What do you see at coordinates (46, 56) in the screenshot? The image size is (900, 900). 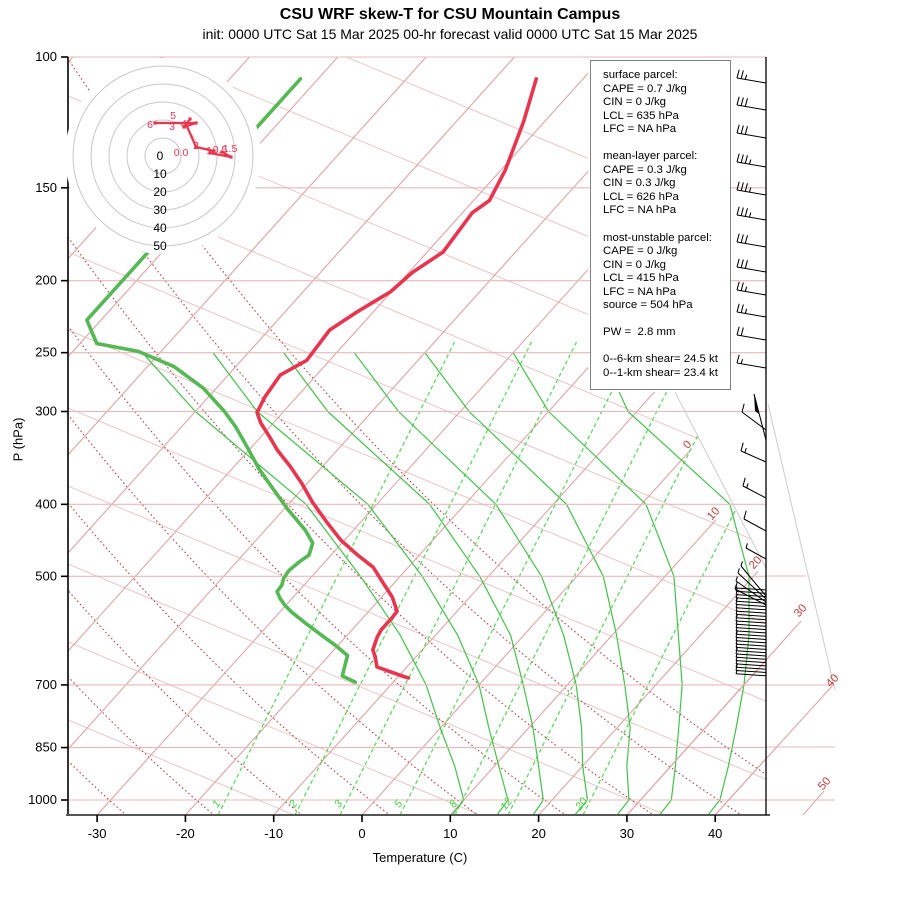 I see `svg-text: 100` at bounding box center [46, 56].